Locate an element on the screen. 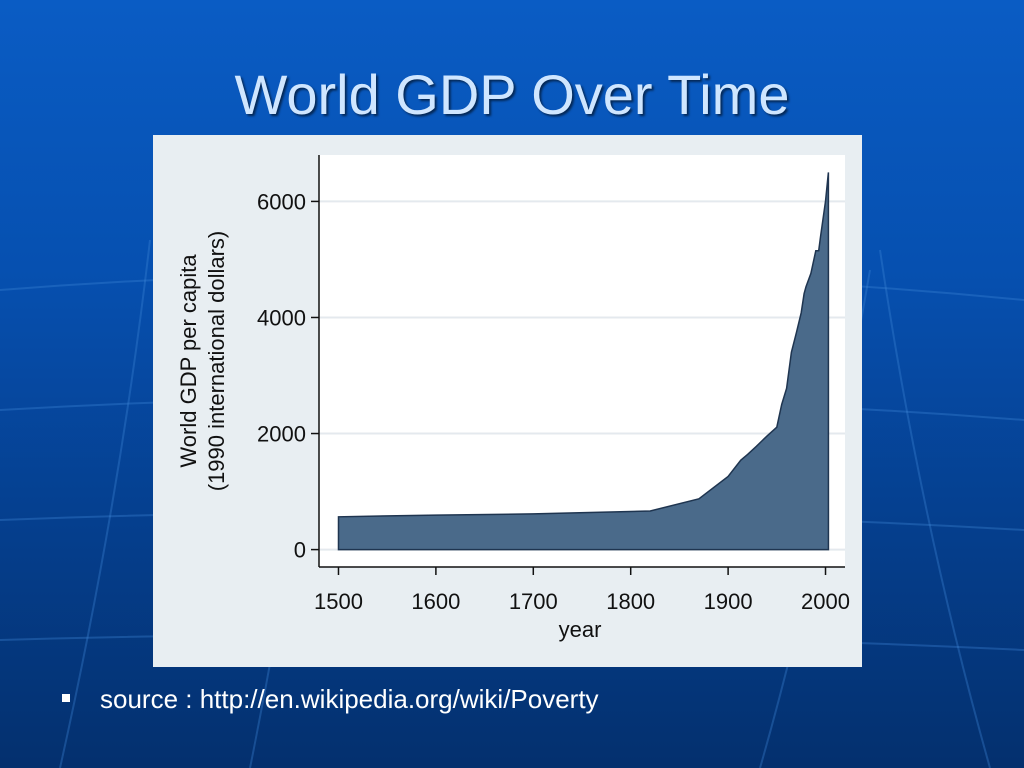 Image resolution: width=1024 pixels, height=768 pixels. square-bullet-icon is located at coordinates (66, 698).